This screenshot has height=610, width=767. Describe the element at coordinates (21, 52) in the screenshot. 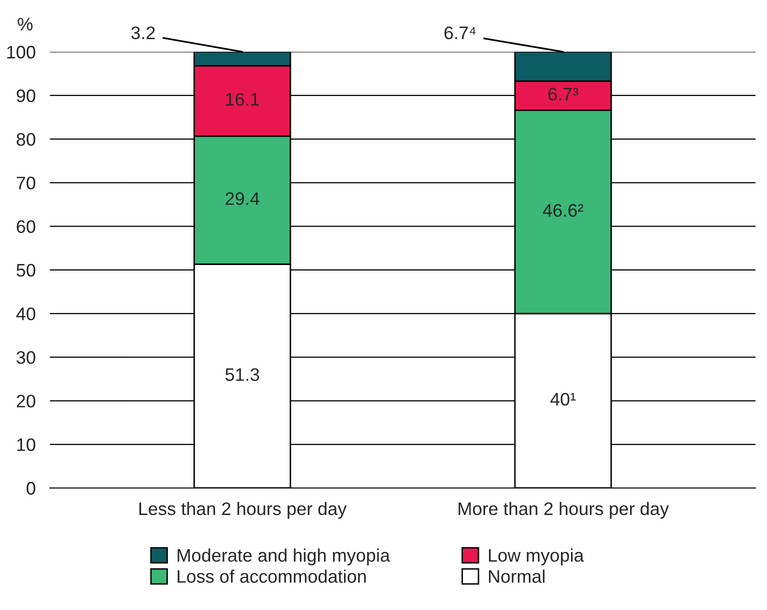

I see `y-tick-label: 100` at that location.